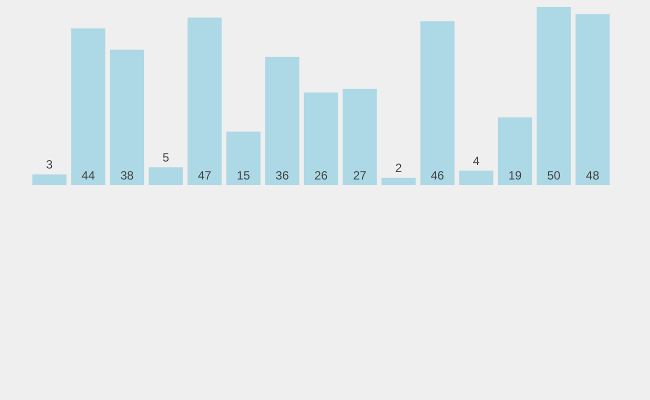 The height and width of the screenshot is (400, 650). Describe the element at coordinates (515, 175) in the screenshot. I see `data-label: 19` at that location.